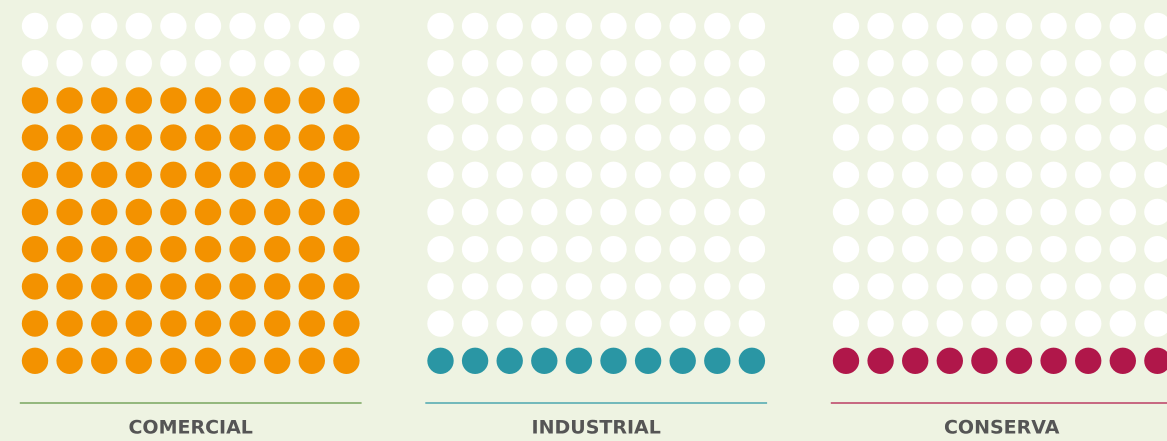 The width and height of the screenshot is (1167, 441). Describe the element at coordinates (596, 428) in the screenshot. I see `category-label: INDUSTRIAL` at that location.